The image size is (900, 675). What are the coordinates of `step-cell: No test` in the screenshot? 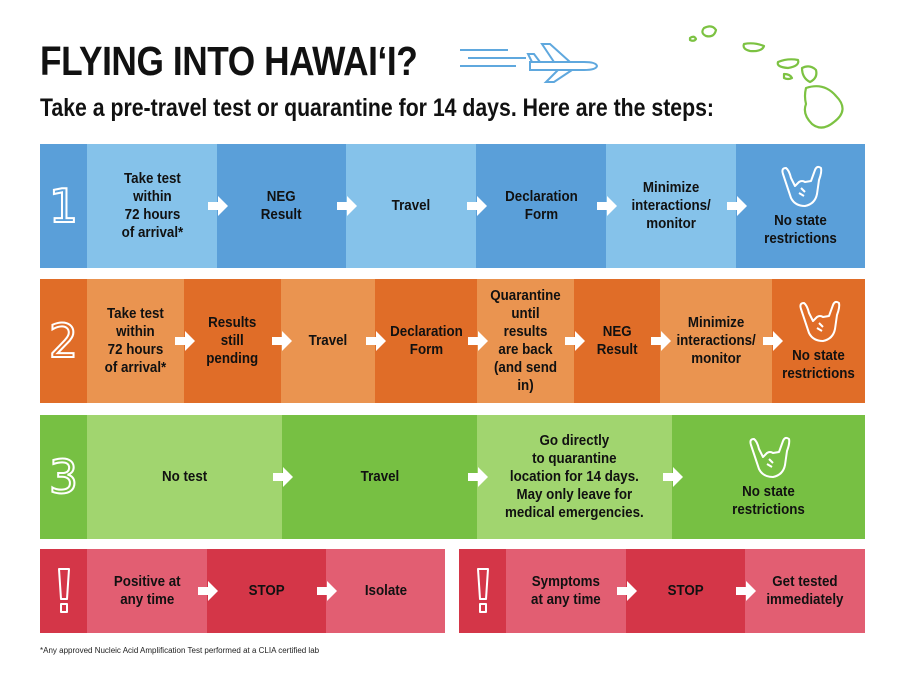 It's located at (190, 477).